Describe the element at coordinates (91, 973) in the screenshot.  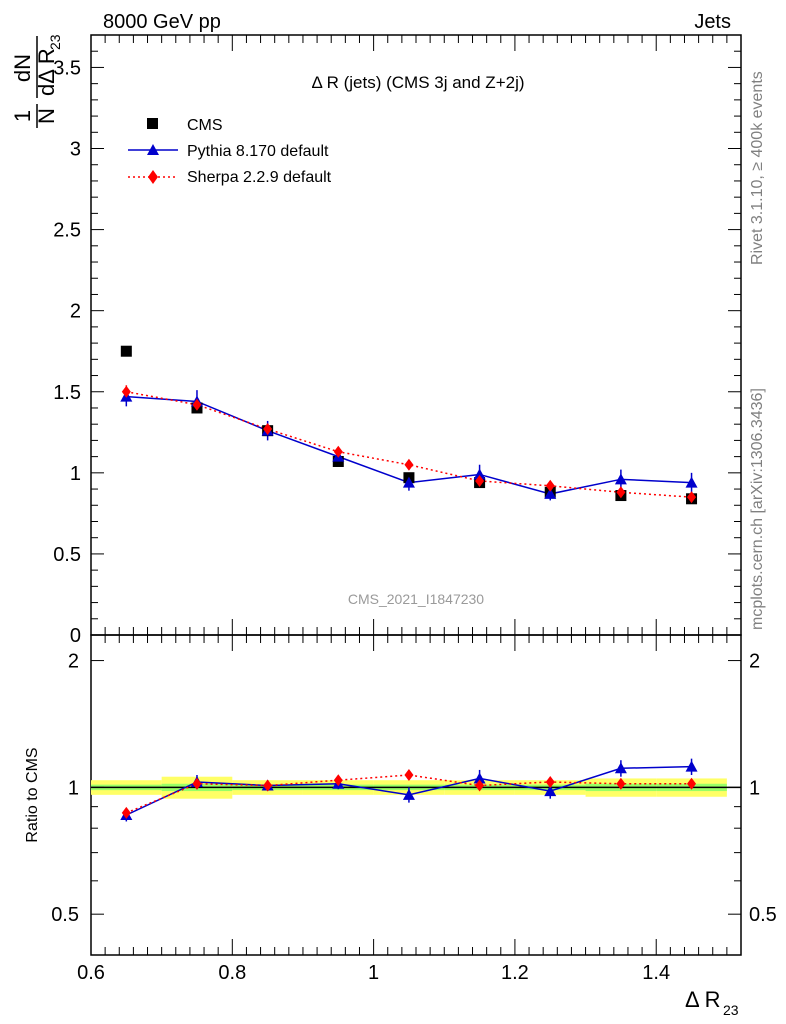
I see `xtick-label: 0.6` at that location.